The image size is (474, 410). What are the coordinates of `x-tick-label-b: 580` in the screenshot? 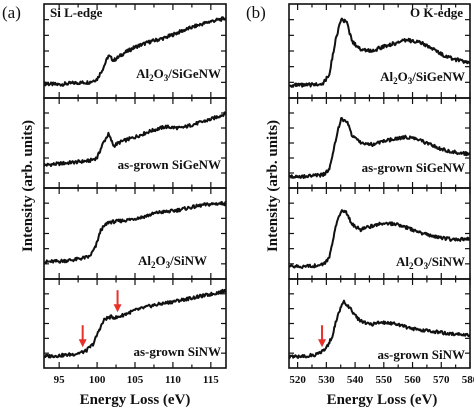 It's located at (468, 380).